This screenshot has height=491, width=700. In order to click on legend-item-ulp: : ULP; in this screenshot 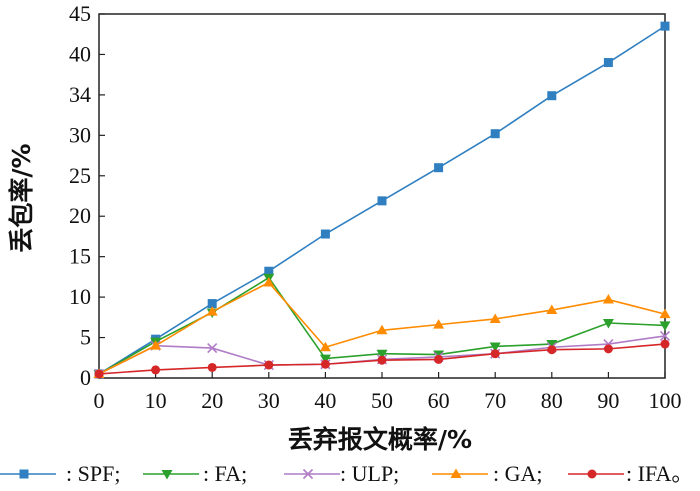, I will do `click(341, 473)`.